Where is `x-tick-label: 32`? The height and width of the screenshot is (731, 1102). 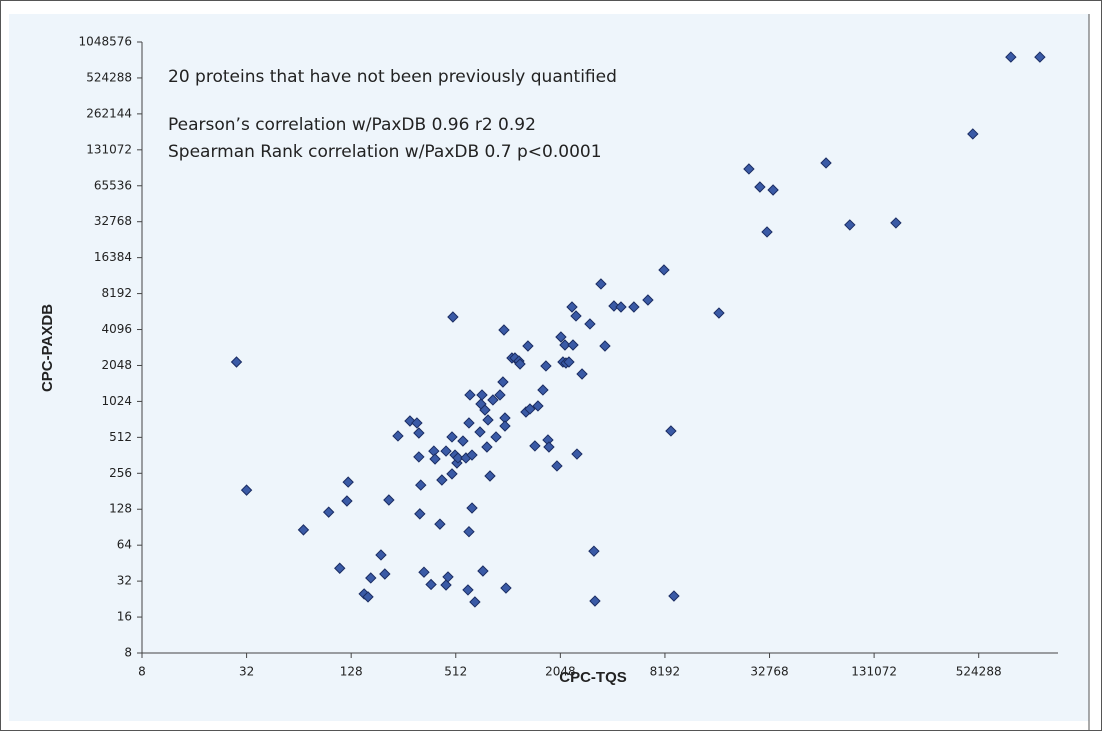
x-tick-label: 32 is located at coordinates (246, 672).